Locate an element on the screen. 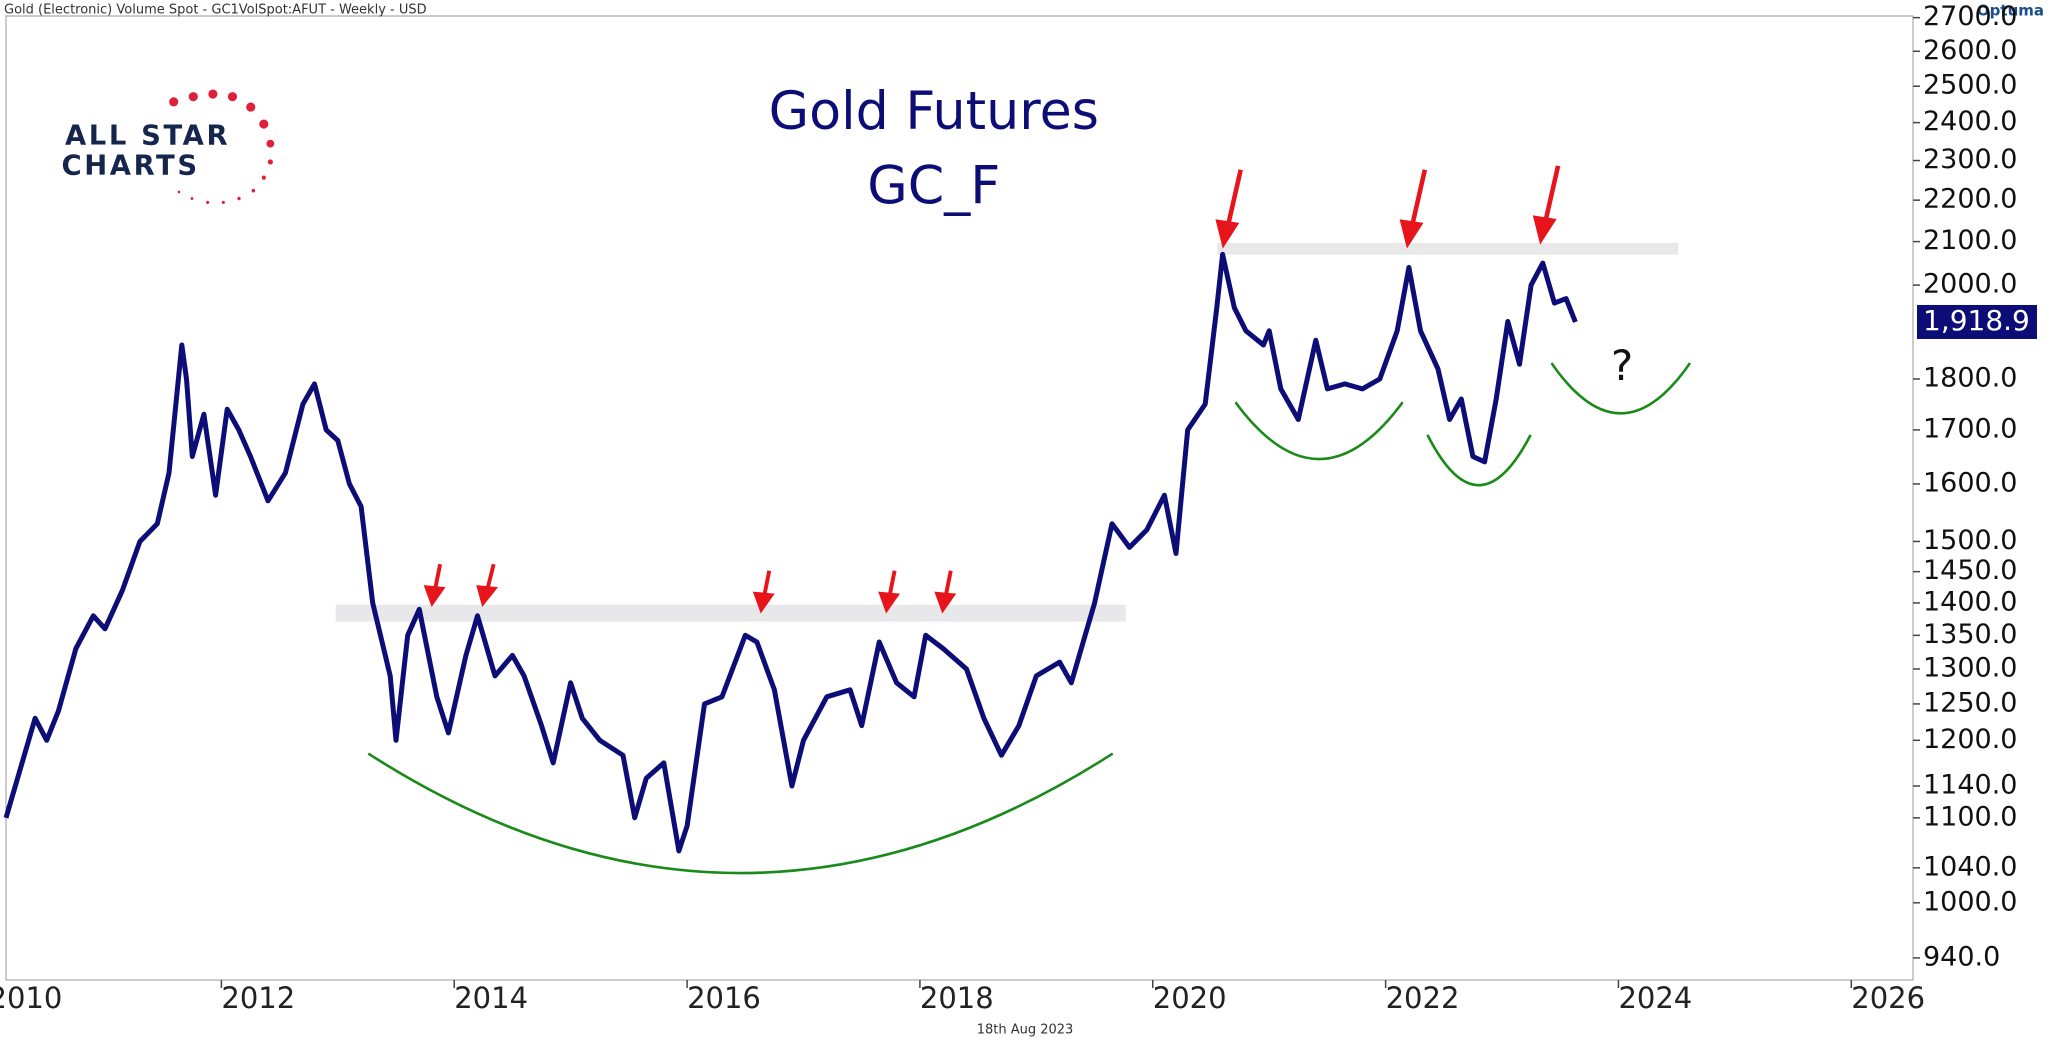 The image size is (2048, 1044). x-tick-label: 2016 is located at coordinates (724, 998).